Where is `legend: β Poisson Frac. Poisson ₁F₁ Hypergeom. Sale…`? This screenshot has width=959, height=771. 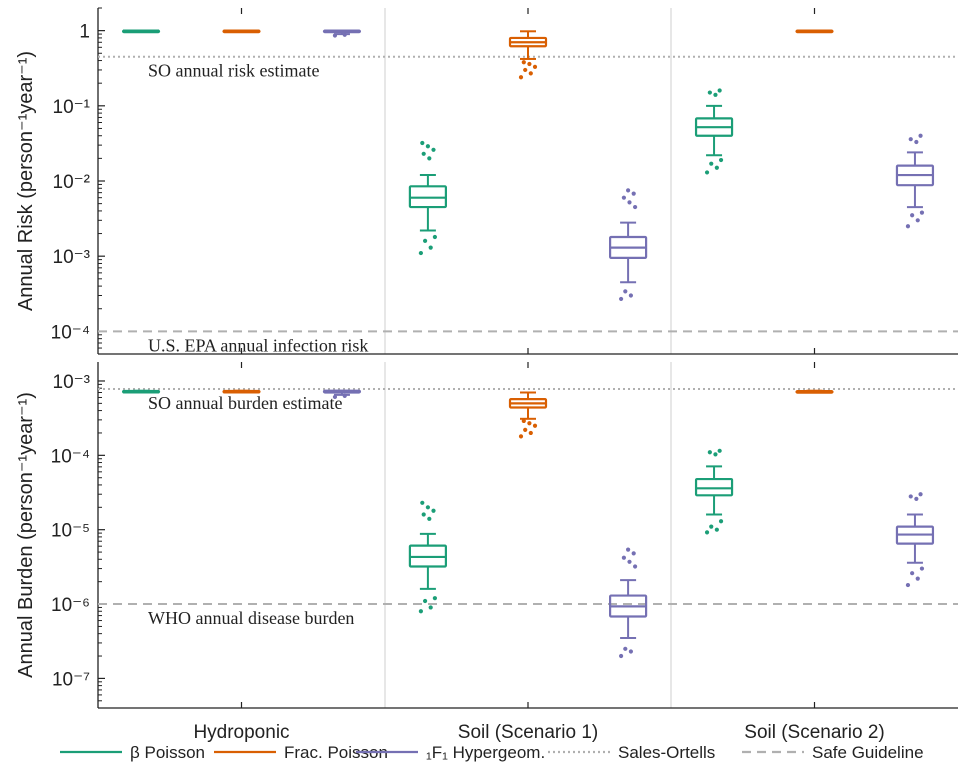 legend: β Poisson Frac. Poisson ₁F₁ Hypergeom. Sale… is located at coordinates (492, 752).